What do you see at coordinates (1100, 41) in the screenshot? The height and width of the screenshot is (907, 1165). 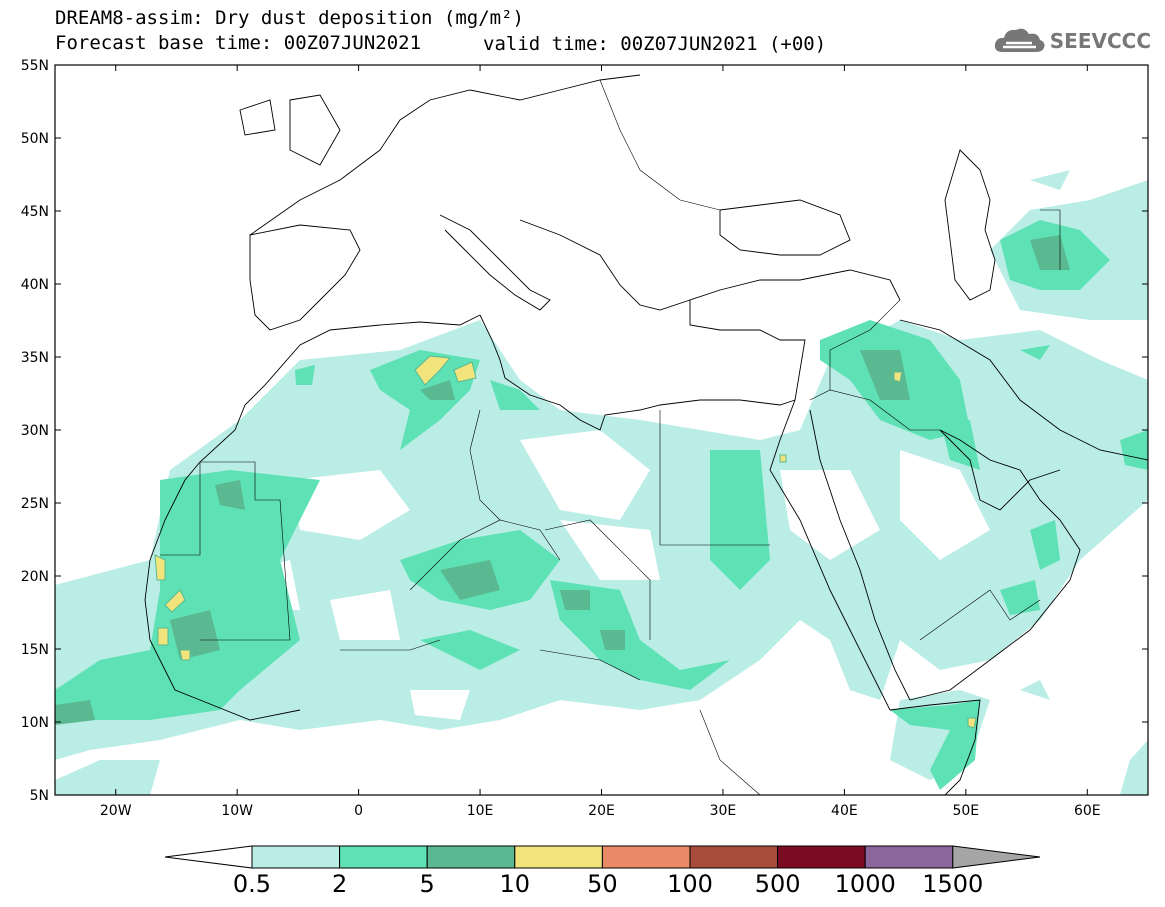 I see `logo-text: SEEVCCC` at bounding box center [1100, 41].